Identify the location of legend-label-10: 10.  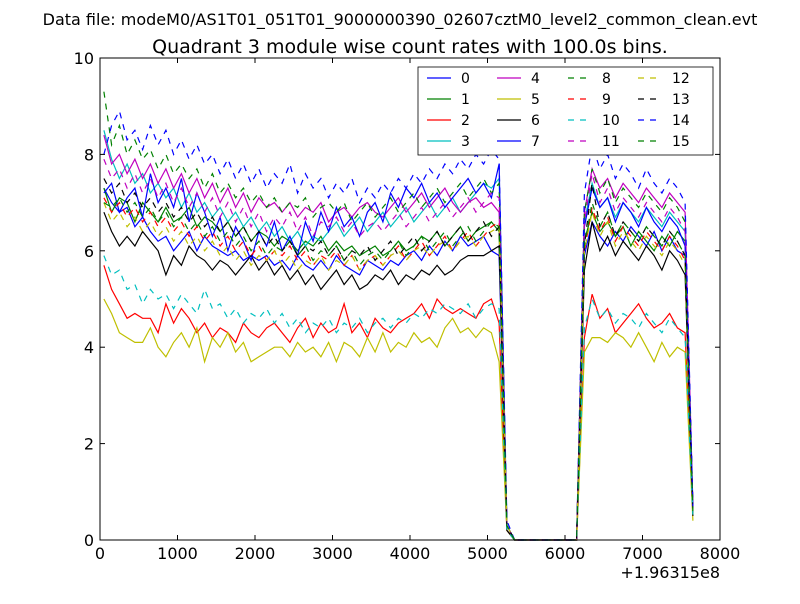
(611, 121).